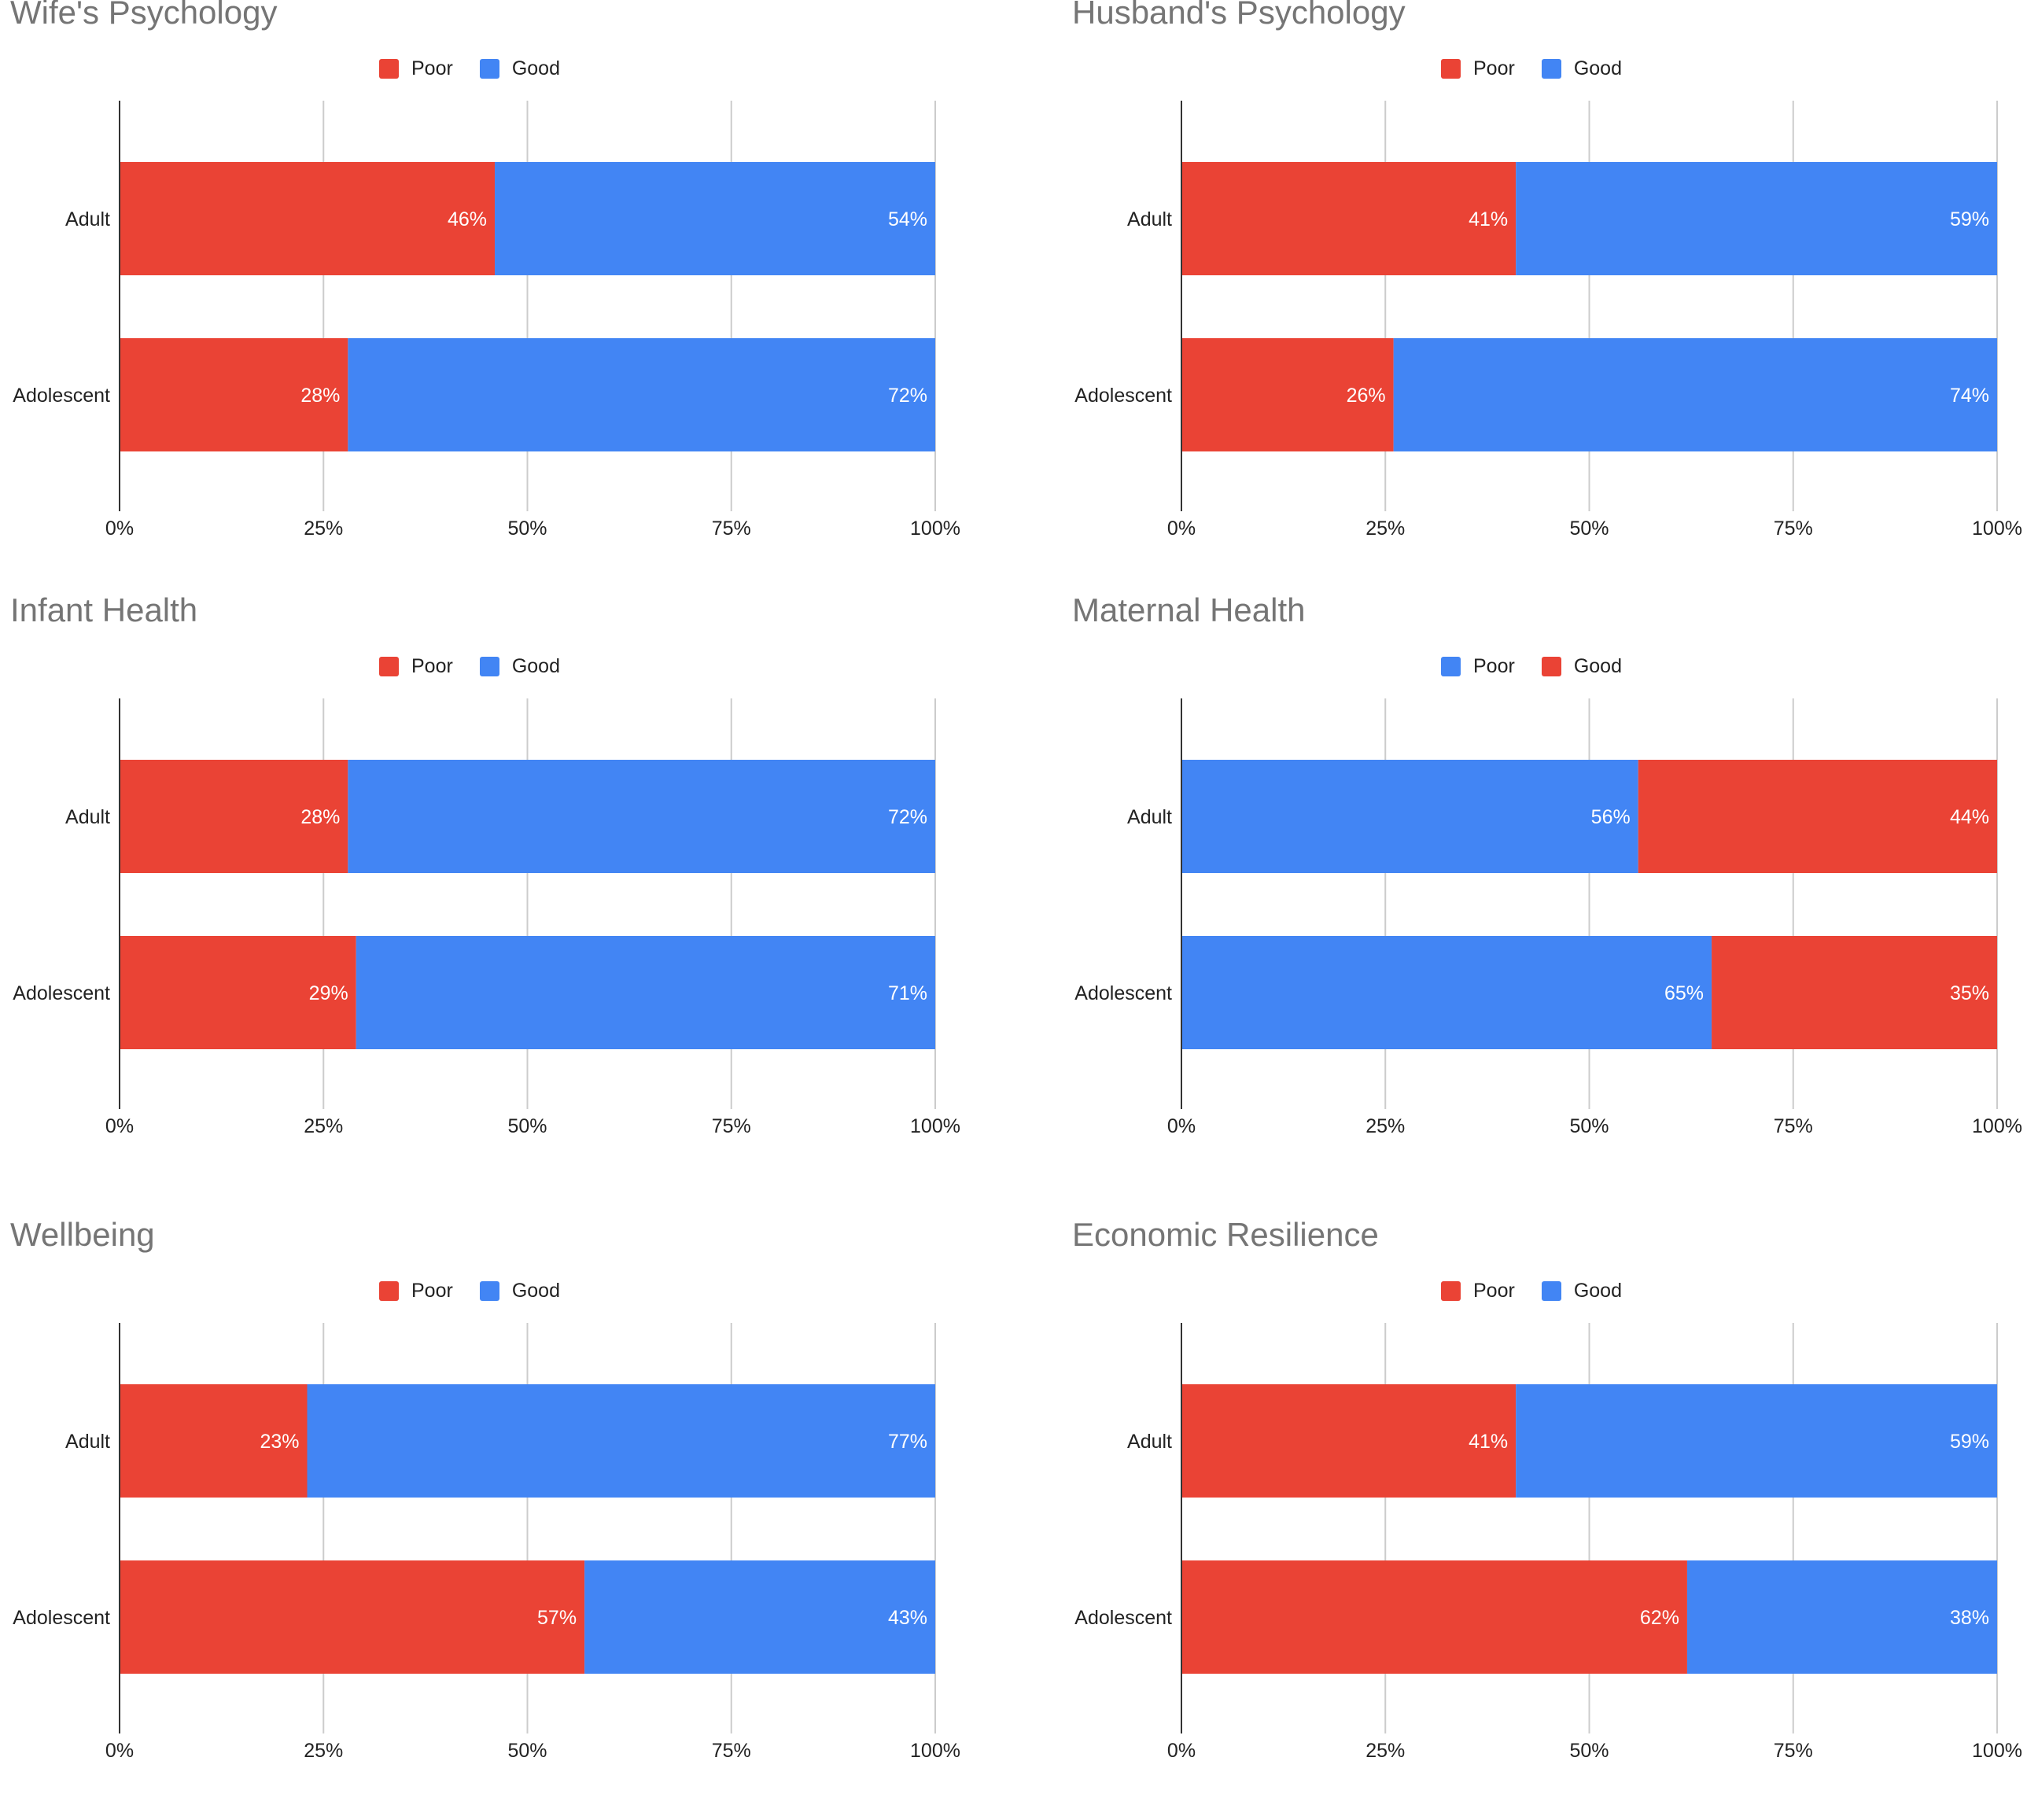  I want to click on data-label: 43%, so click(907, 1618).